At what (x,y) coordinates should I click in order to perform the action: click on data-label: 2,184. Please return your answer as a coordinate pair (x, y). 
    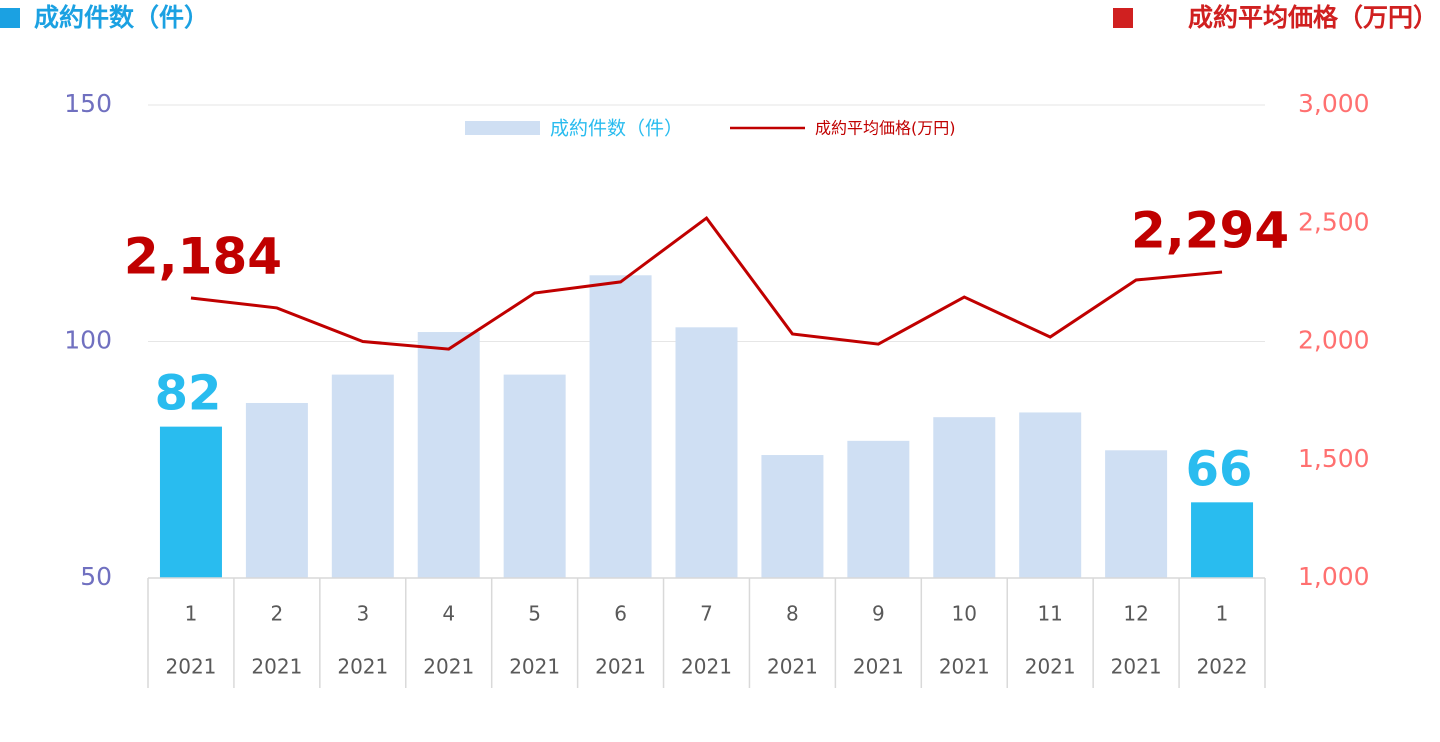
    Looking at the image, I should click on (203, 256).